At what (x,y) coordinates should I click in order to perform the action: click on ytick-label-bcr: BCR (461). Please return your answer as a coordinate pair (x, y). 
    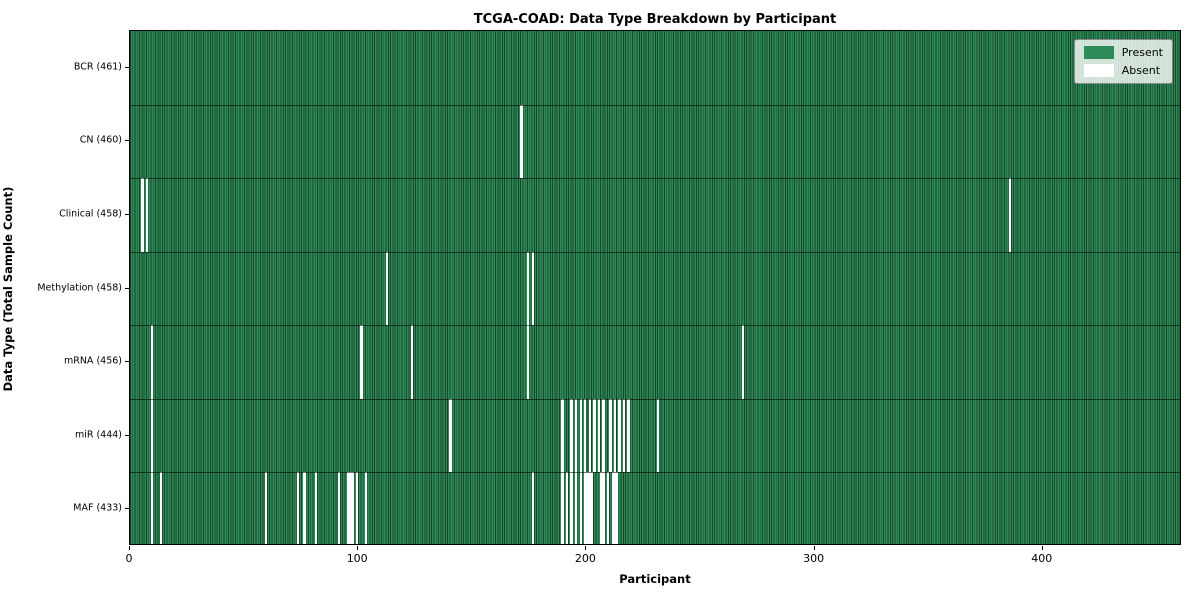
    Looking at the image, I should click on (97, 67).